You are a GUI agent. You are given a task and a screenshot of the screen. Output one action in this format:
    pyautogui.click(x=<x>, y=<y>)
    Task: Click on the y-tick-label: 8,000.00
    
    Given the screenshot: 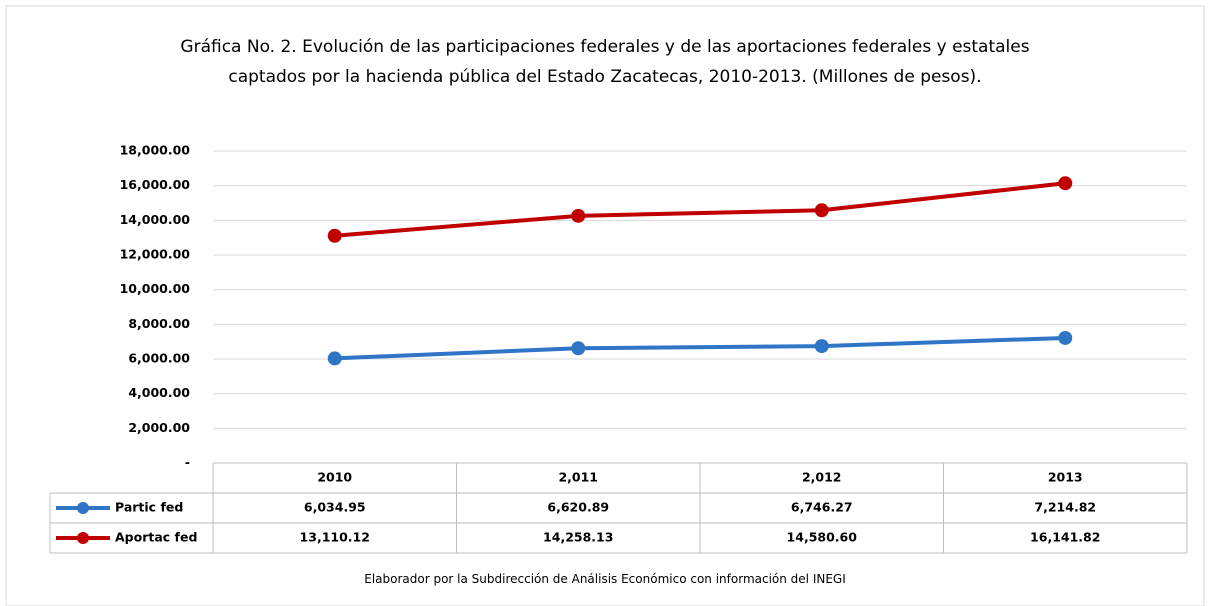 What is the action you would take?
    pyautogui.click(x=159, y=323)
    